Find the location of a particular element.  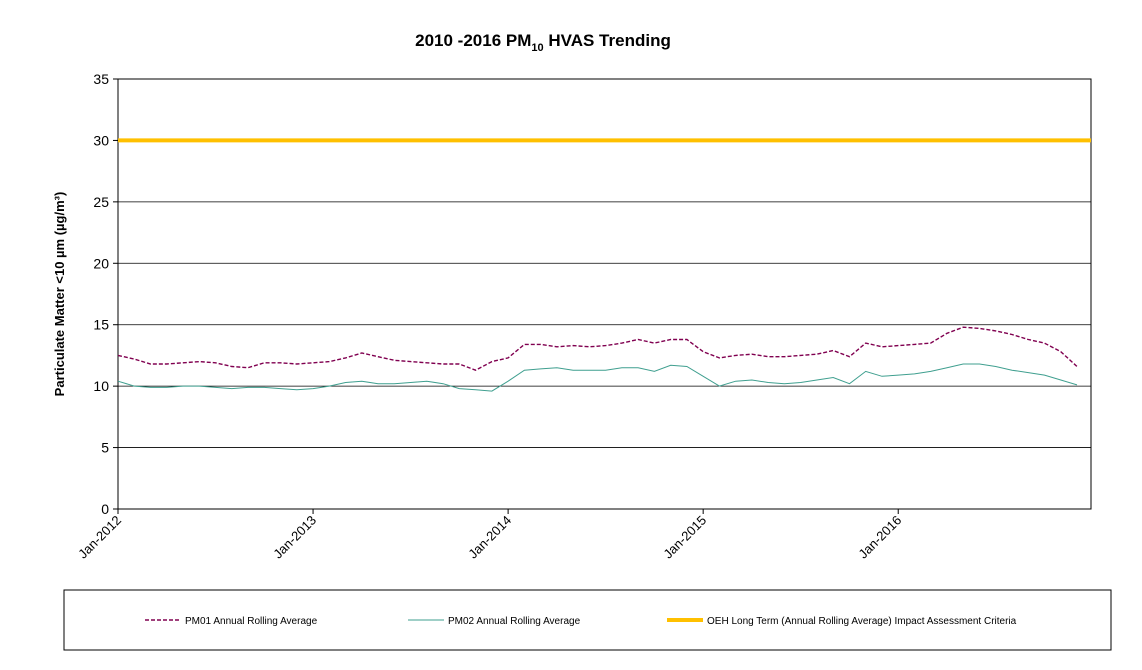

y-tick-label: 25 is located at coordinates (101, 202).